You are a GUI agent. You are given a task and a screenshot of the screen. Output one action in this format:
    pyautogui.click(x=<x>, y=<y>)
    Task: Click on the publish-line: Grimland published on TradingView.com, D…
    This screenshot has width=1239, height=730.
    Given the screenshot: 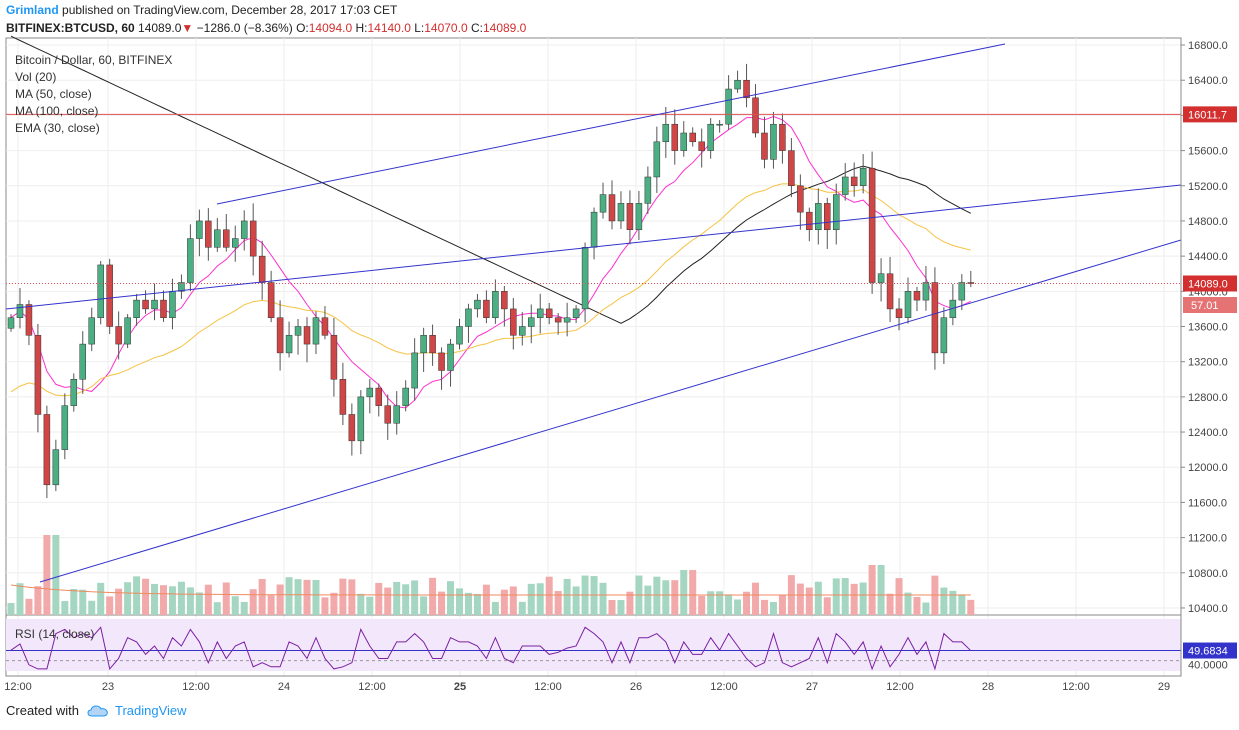 What is the action you would take?
    pyautogui.click(x=201, y=10)
    